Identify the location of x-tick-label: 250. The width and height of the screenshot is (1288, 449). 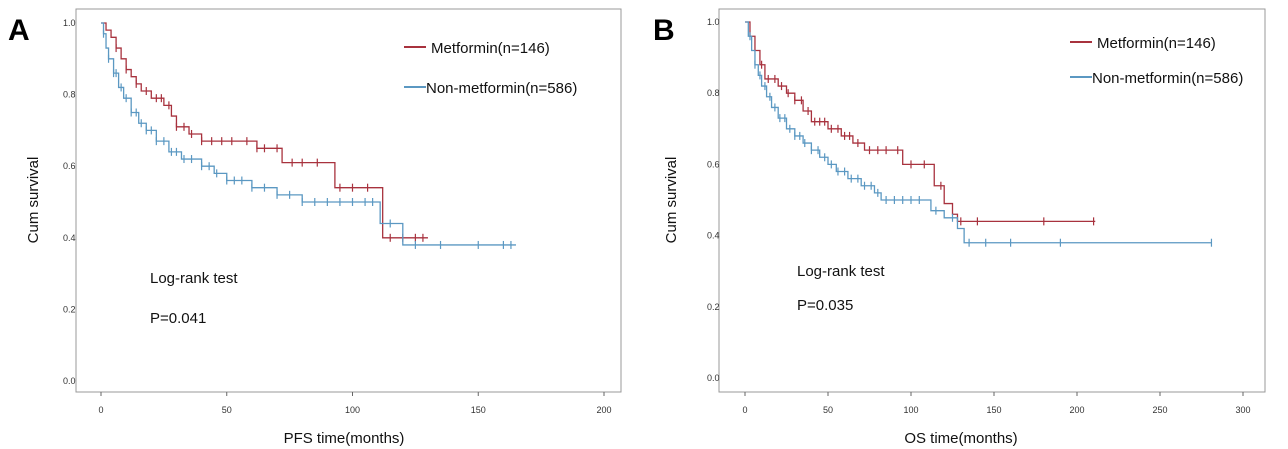
(1159, 410).